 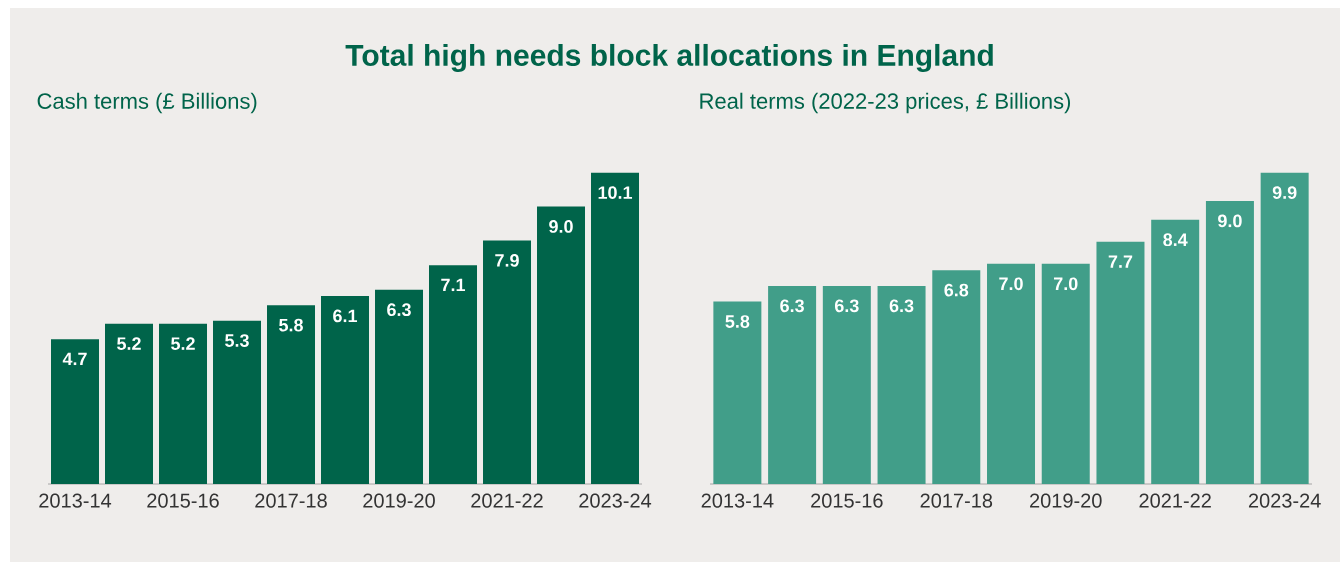 I want to click on data-label: 9.9, so click(x=1284, y=192).